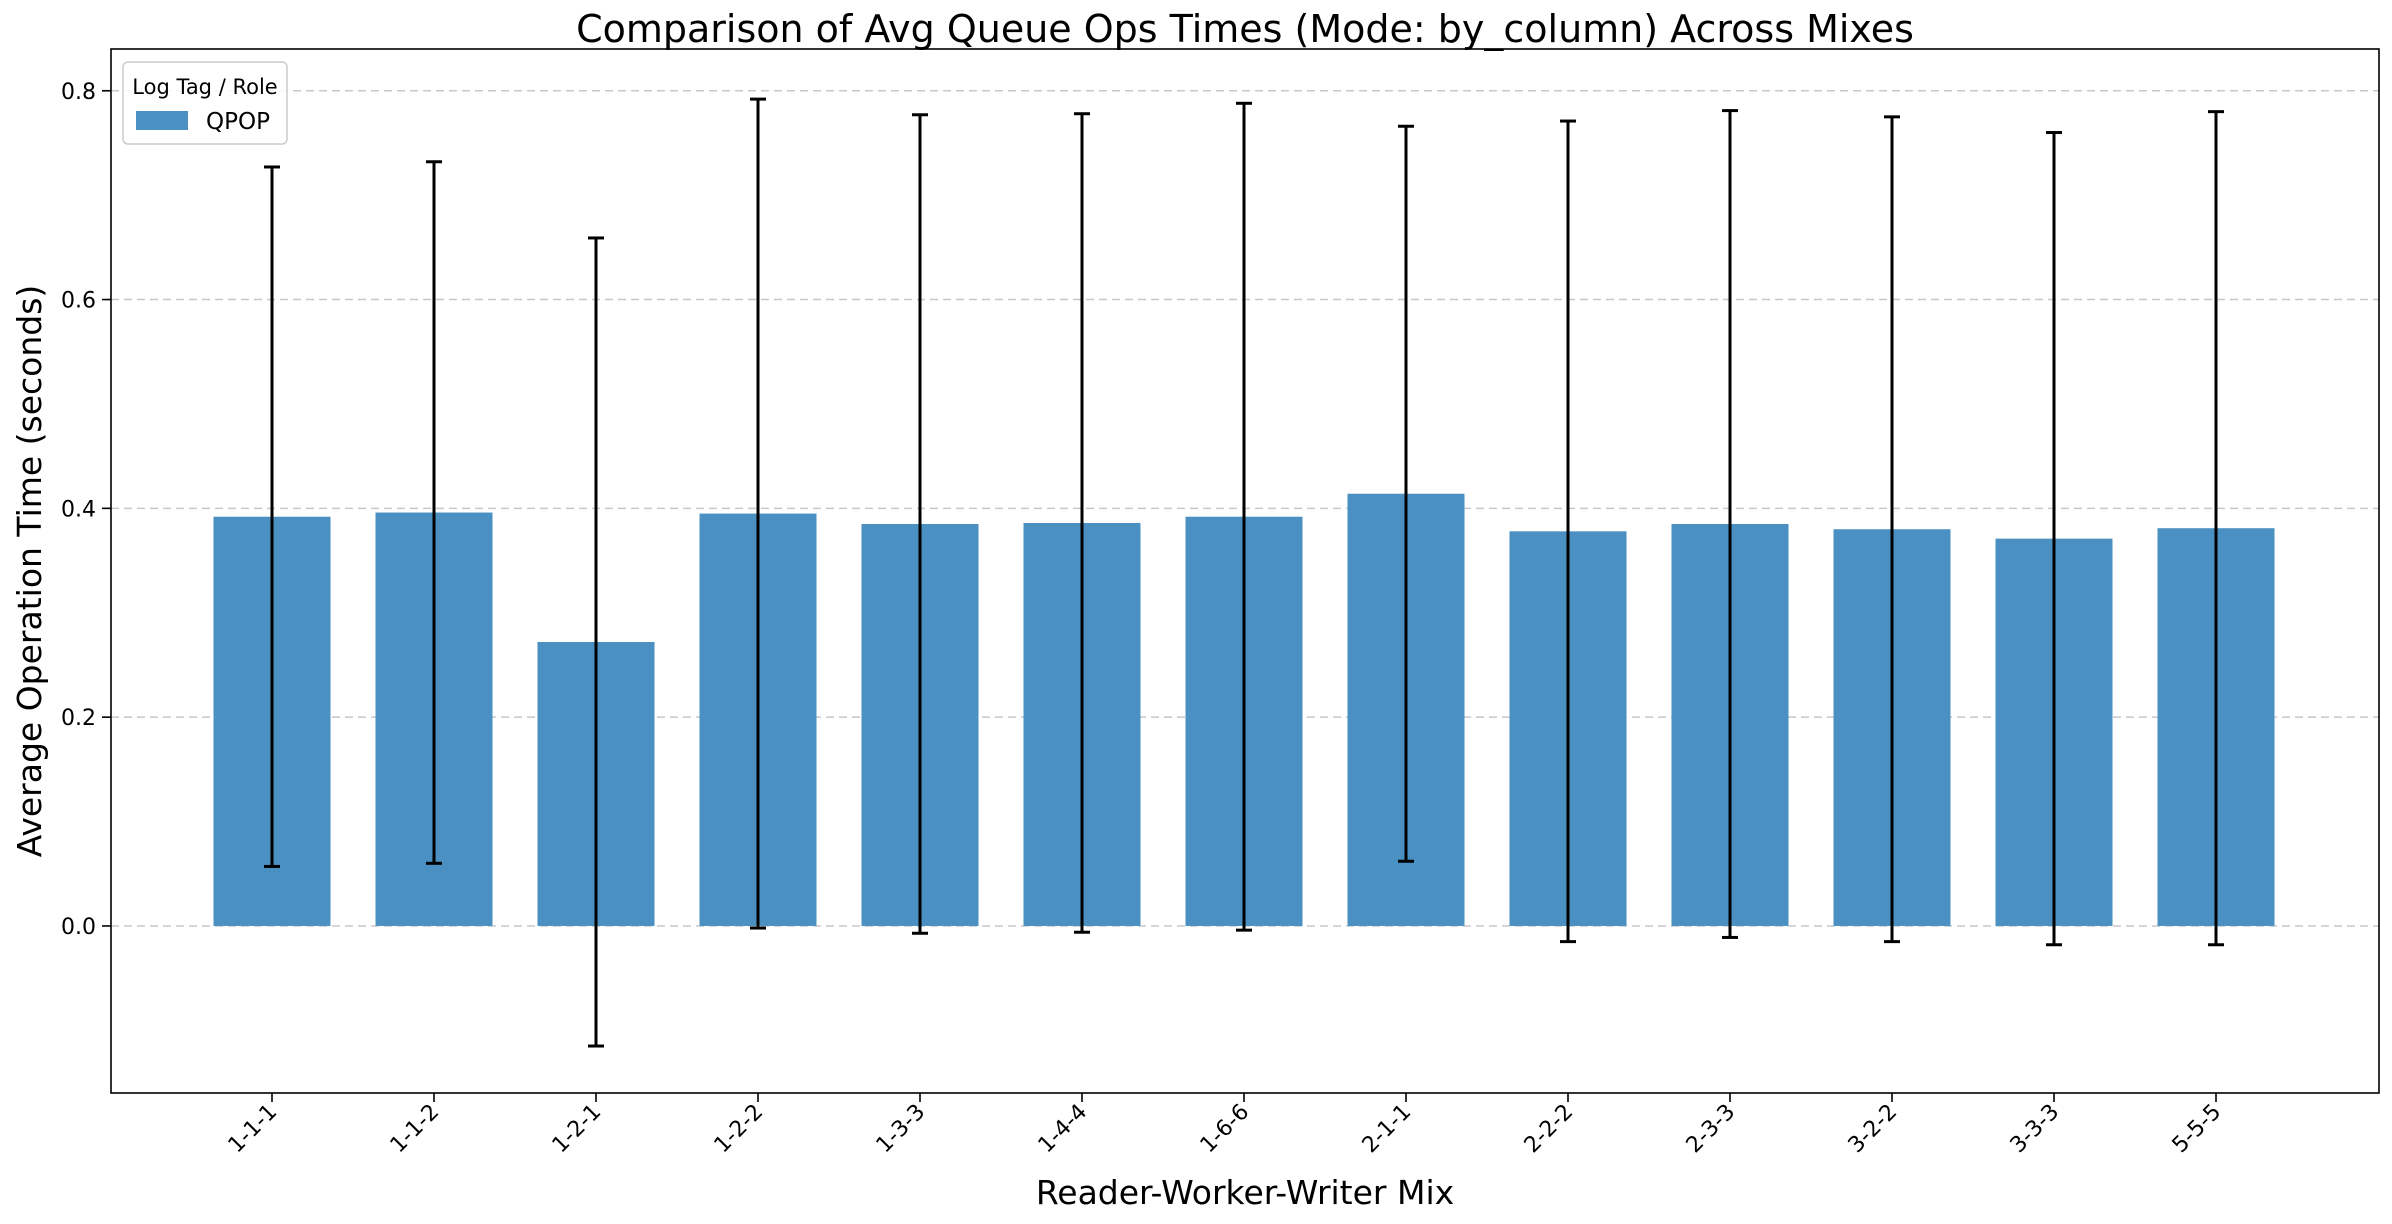 Image resolution: width=2392 pixels, height=1224 pixels. Describe the element at coordinates (901, 1129) in the screenshot. I see `x-tick-label: 1-3-3` at that location.